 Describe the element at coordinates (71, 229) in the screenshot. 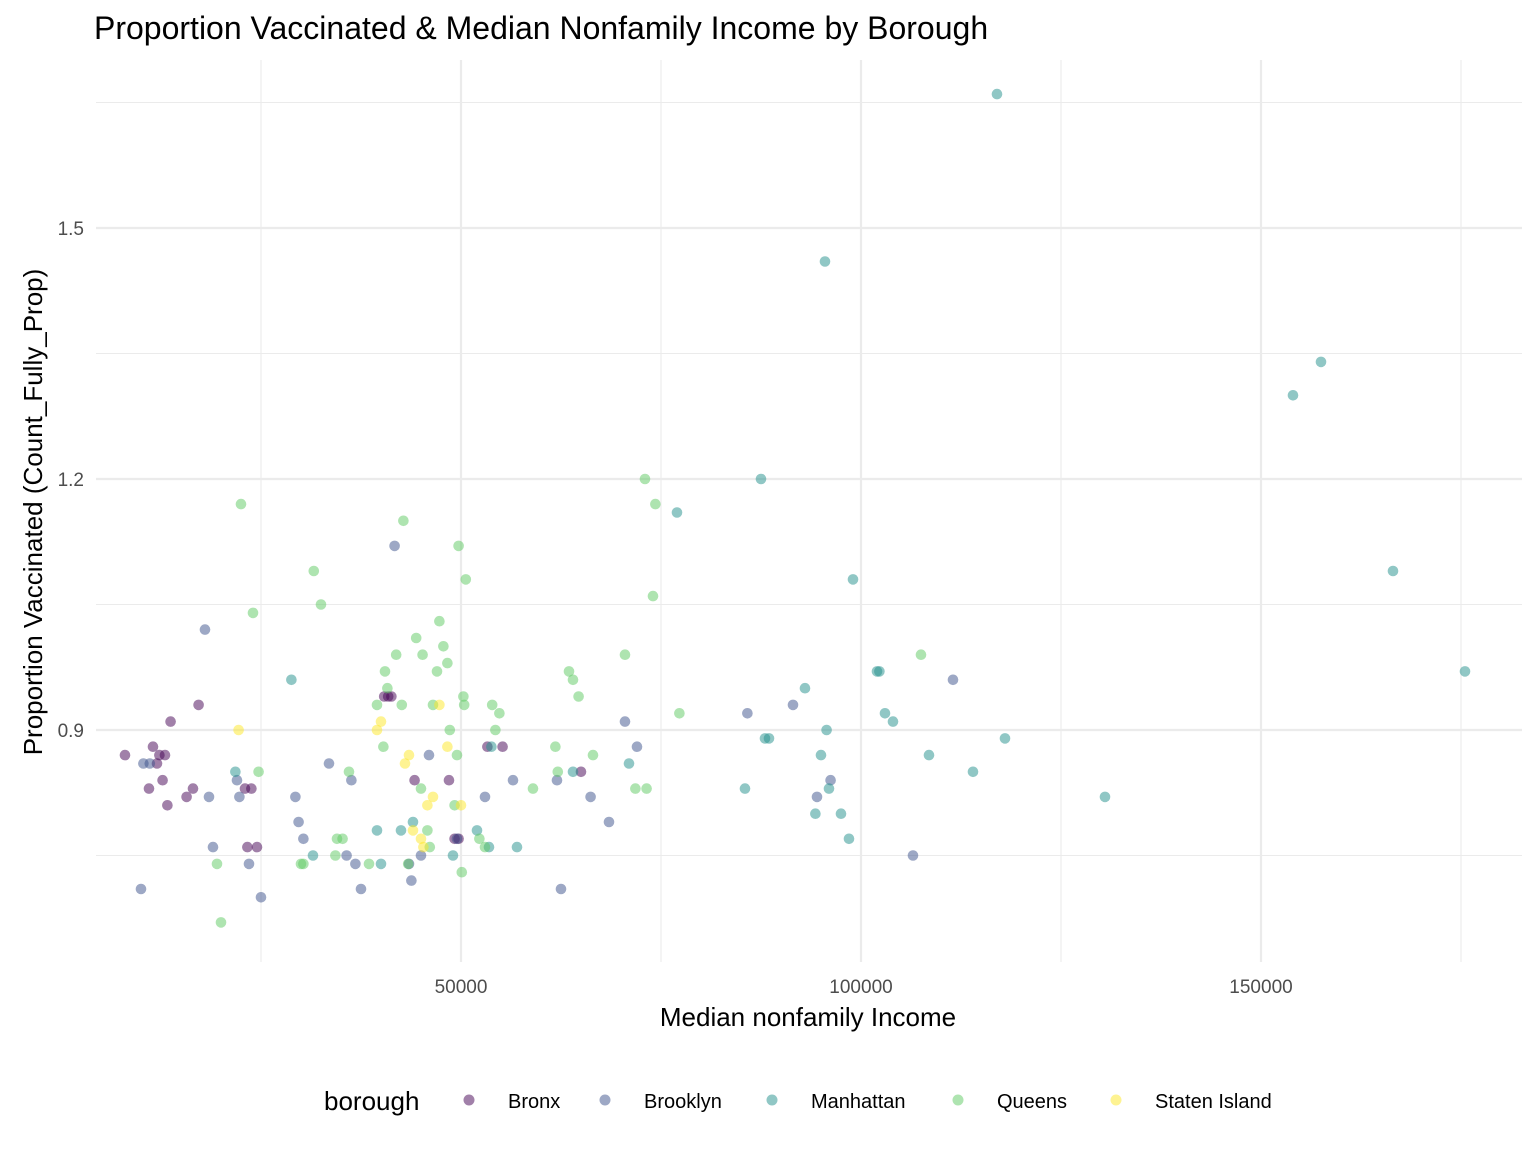

I see `y-tick-label: 1.5` at that location.